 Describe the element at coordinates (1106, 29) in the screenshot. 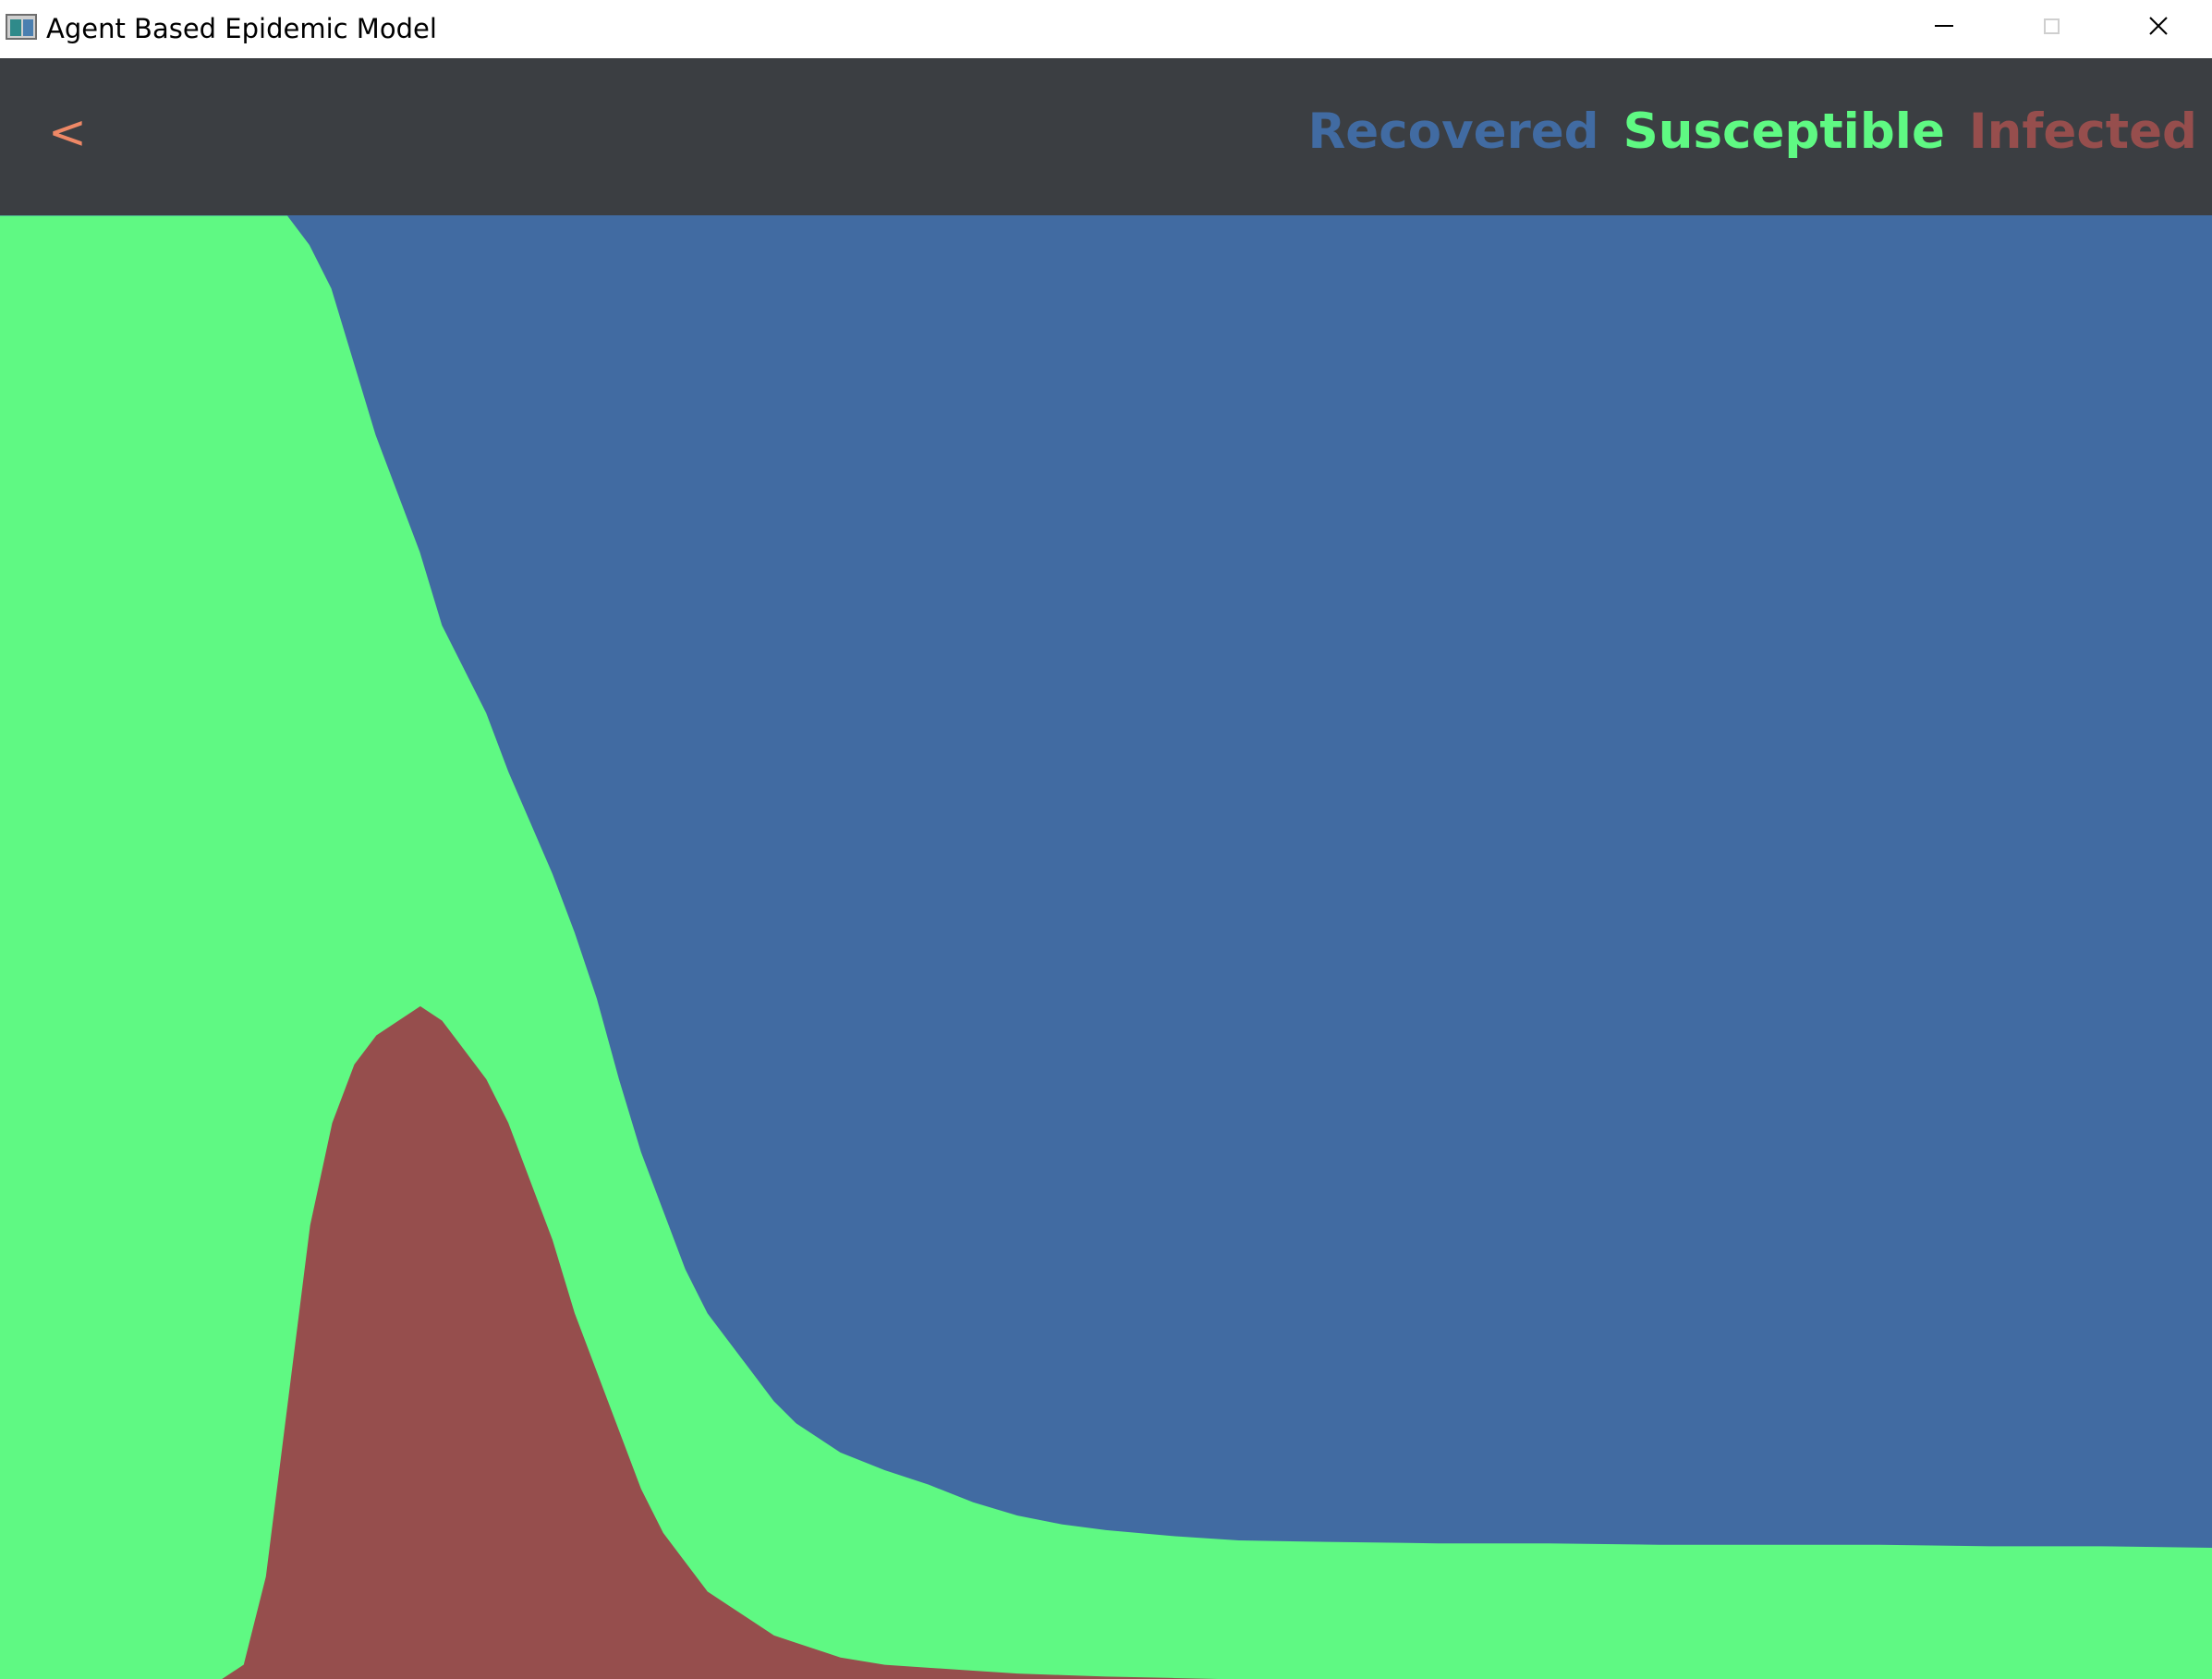

I see `window-titlebar: Agent Based Epidemic Model` at that location.